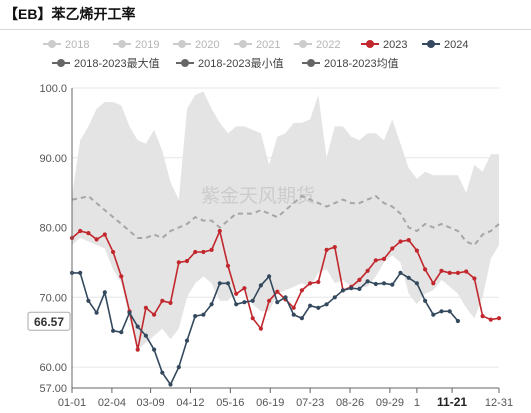 Image resolution: width=531 pixels, height=413 pixels. I want to click on x-tick-label: 07-23, so click(310, 403).